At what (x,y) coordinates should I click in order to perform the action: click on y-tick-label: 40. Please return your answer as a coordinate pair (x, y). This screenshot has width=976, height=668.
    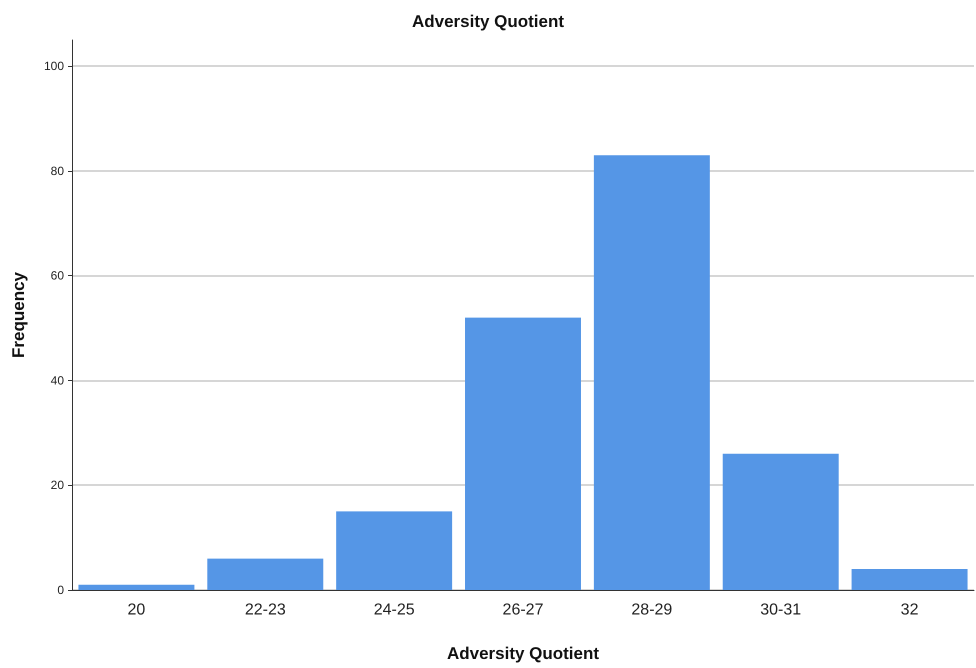
    Looking at the image, I should click on (57, 380).